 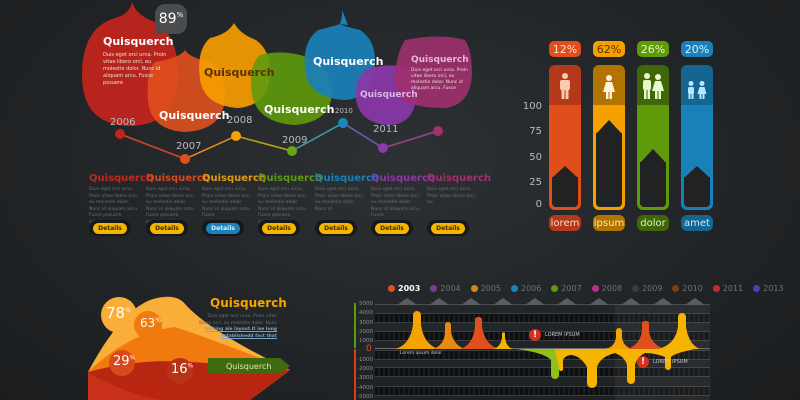 I want to click on legend-item-2013: 2013, so click(x=768, y=288).